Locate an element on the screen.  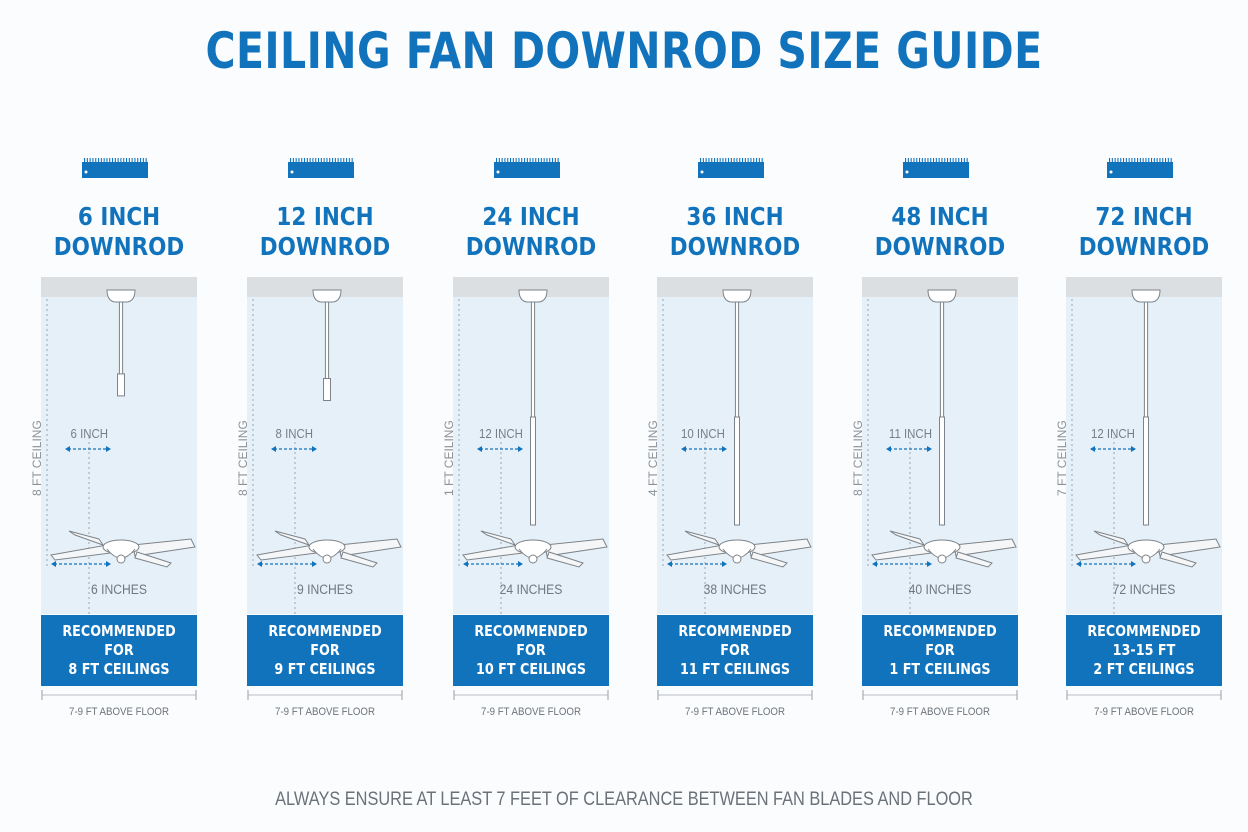
recommendation-box: RECOMMENDED 13-15 FT 2 FT CEILINGS is located at coordinates (1144, 650).